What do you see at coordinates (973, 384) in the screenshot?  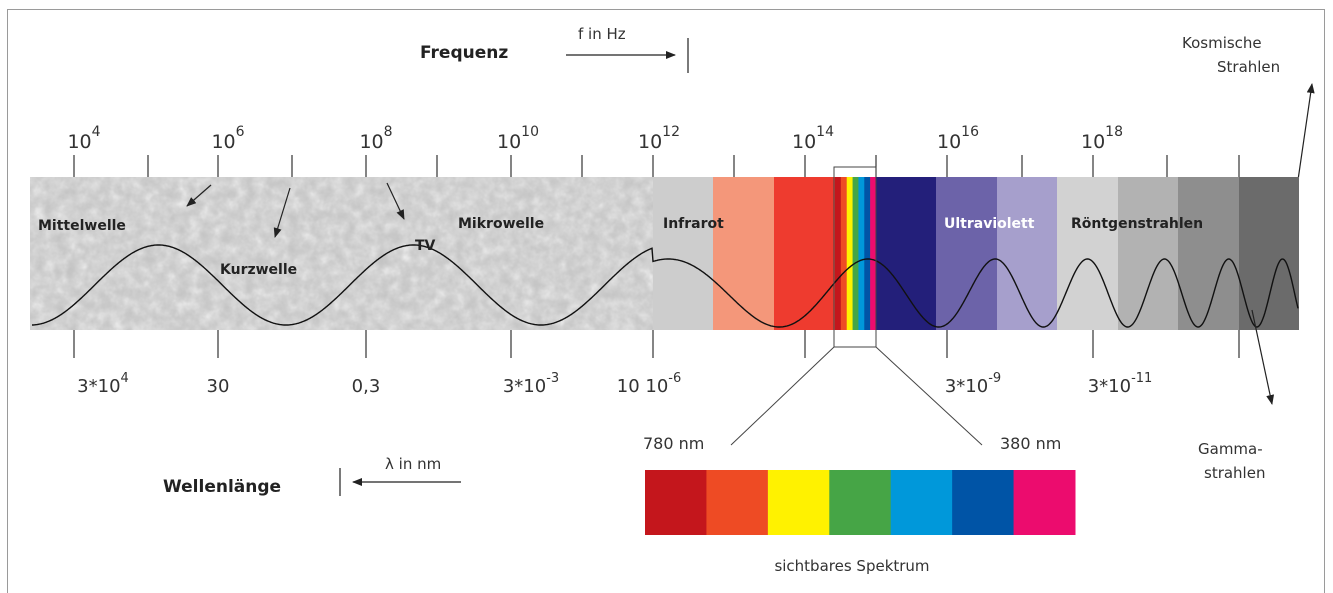 I see `wavelength-tick-label: 3*10-9` at bounding box center [973, 384].